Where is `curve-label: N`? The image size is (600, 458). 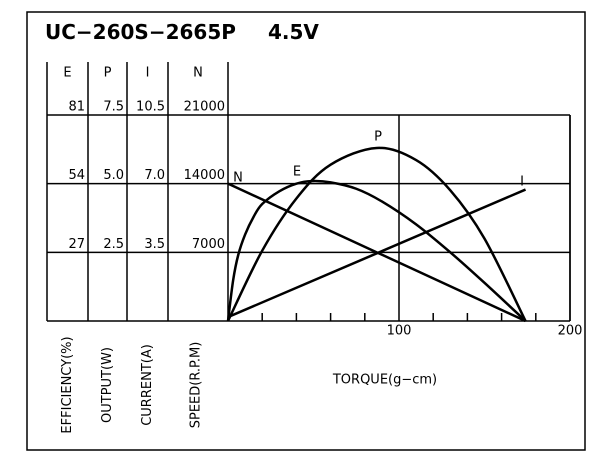
curve-label: N is located at coordinates (238, 178).